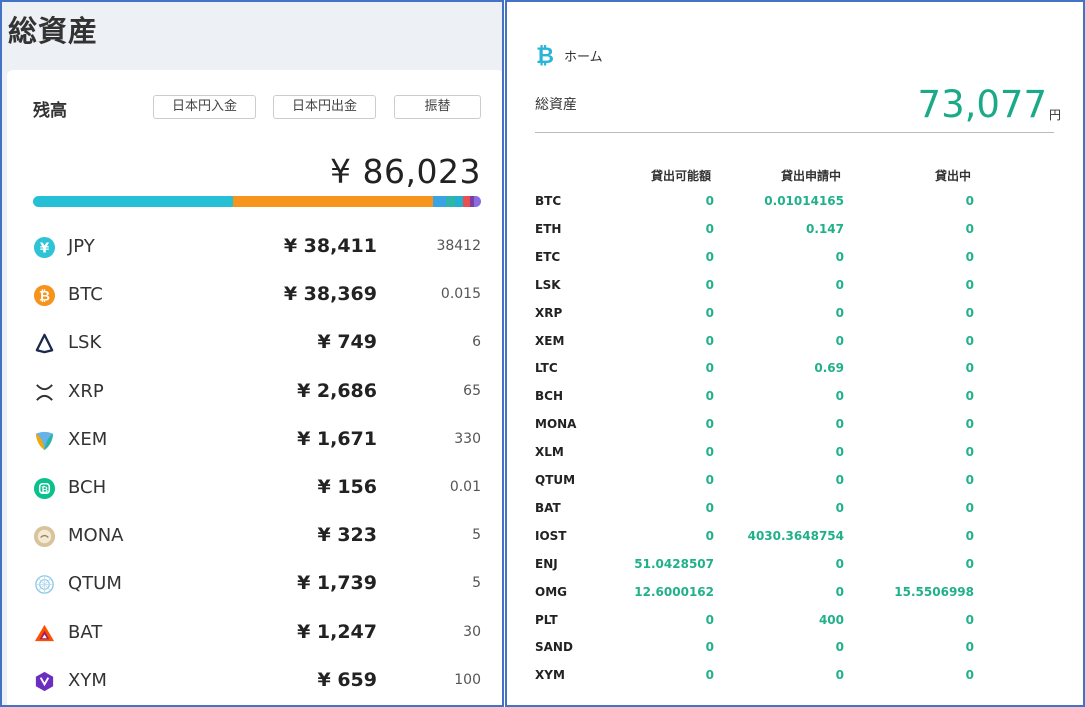 This screenshot has height=707, width=1085. What do you see at coordinates (96, 536) in the screenshot?
I see `asset-symbol: MONA` at bounding box center [96, 536].